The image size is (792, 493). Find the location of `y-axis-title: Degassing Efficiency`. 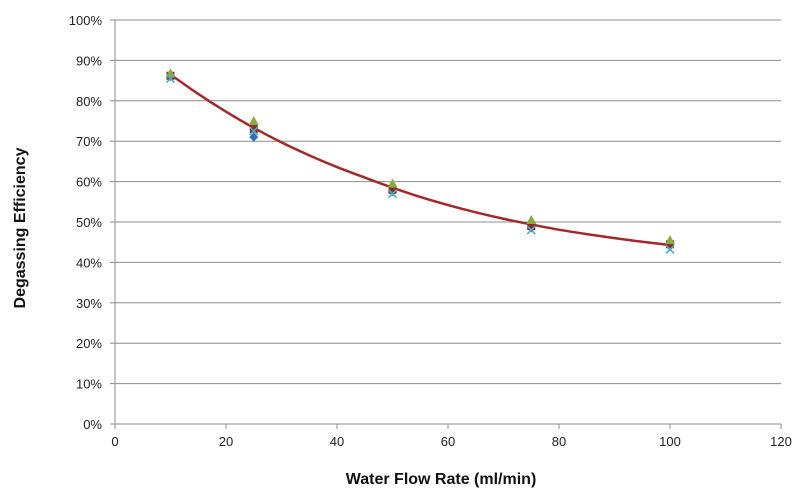

y-axis-title: Degassing Efficiency is located at coordinates (20, 227).